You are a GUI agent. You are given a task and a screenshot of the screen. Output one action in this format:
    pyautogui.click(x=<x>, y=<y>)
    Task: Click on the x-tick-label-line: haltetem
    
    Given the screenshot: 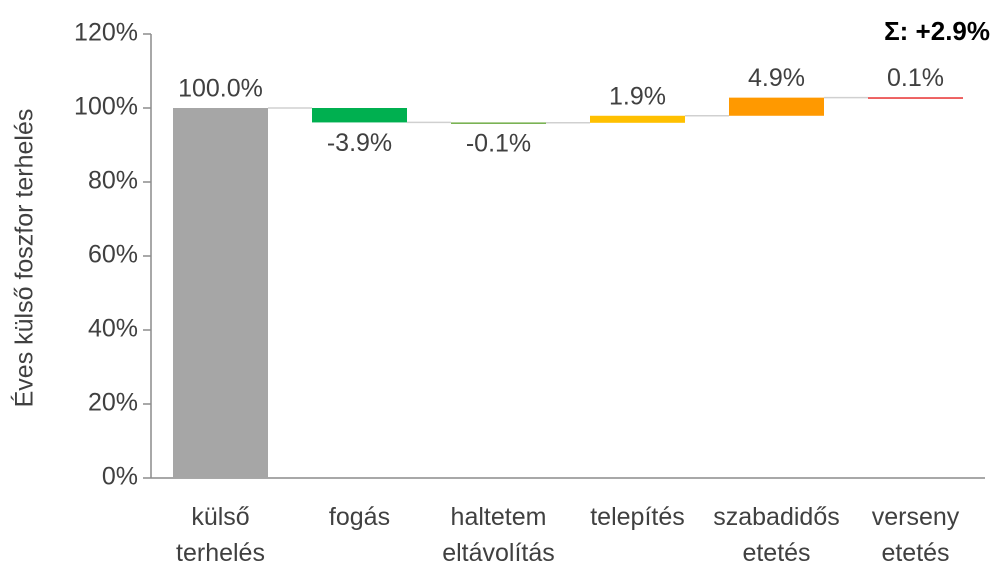 What is the action you would take?
    pyautogui.click(x=499, y=517)
    